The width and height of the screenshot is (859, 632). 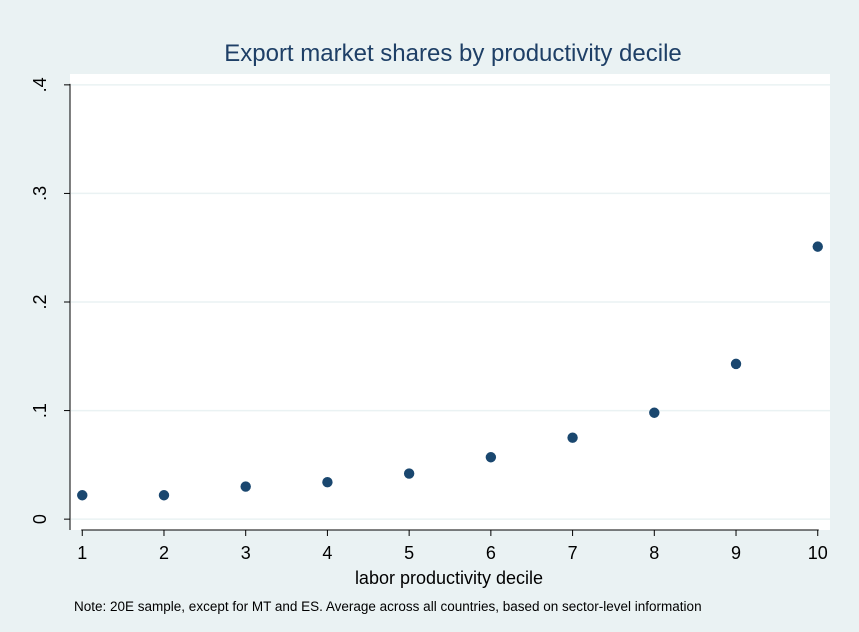 What do you see at coordinates (491, 553) in the screenshot?
I see `x-tick-label-5: 6` at bounding box center [491, 553].